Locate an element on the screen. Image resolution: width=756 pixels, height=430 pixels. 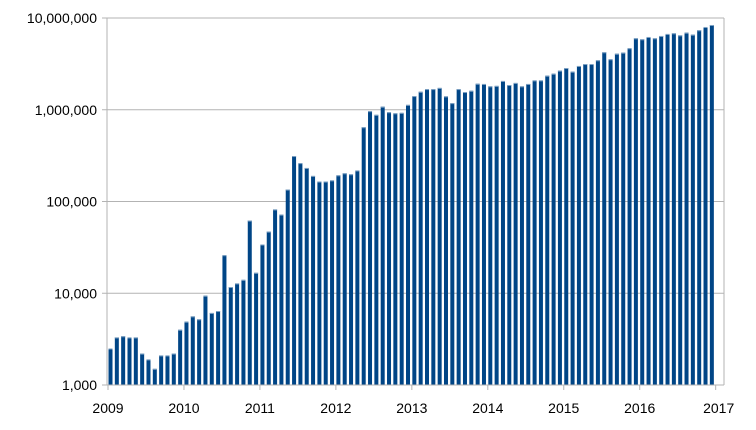
x-tick-label: 2009 is located at coordinates (107, 408).